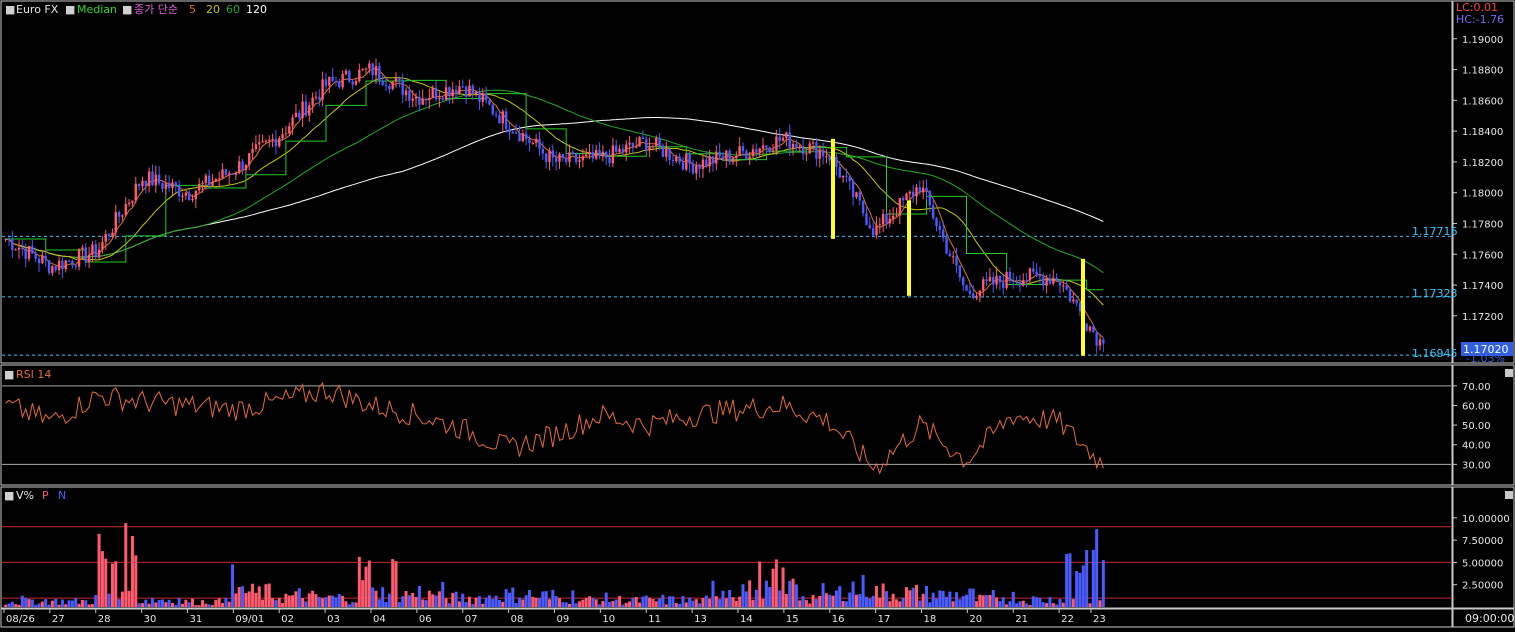 The width and height of the screenshot is (1515, 632). What do you see at coordinates (975, 619) in the screenshot?
I see `time-tick-label: 20` at bounding box center [975, 619].